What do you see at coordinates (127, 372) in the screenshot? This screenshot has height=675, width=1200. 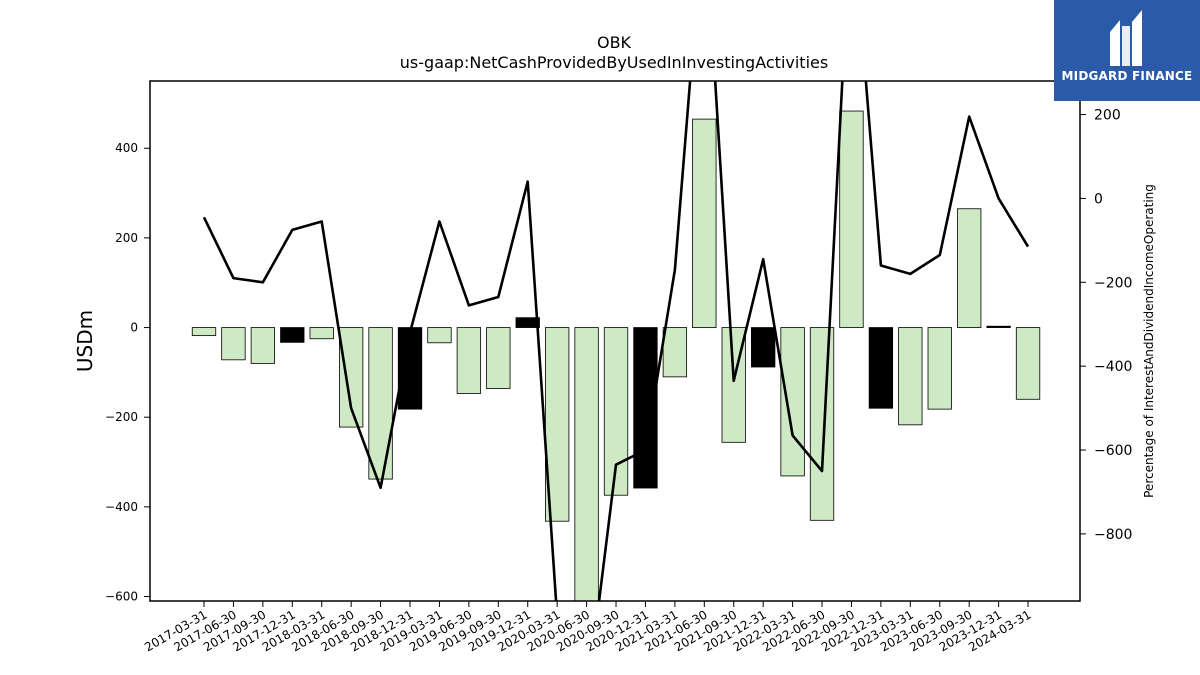 I see `left-axis-ticks: −600 −400 −200 0 200 400` at bounding box center [127, 372].